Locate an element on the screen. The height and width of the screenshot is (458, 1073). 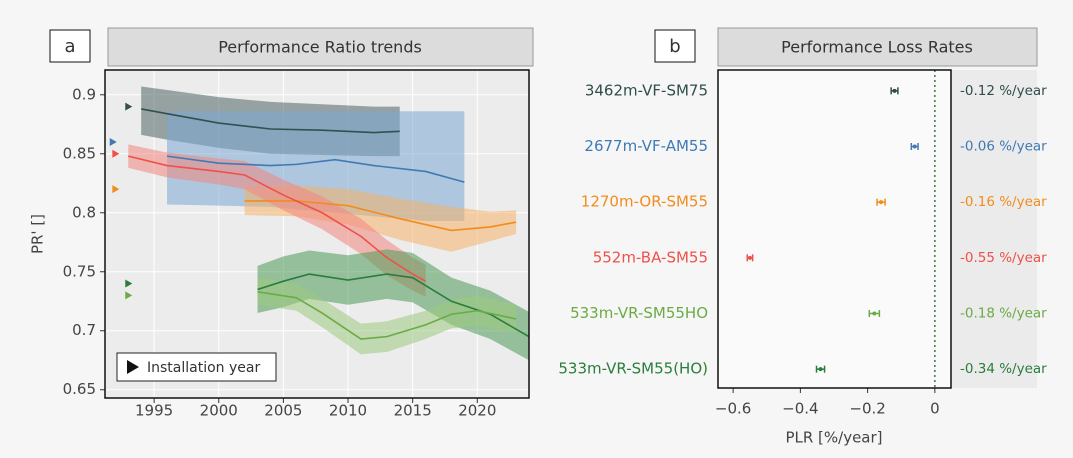
x-tick-label: 1995 is located at coordinates (154, 411).